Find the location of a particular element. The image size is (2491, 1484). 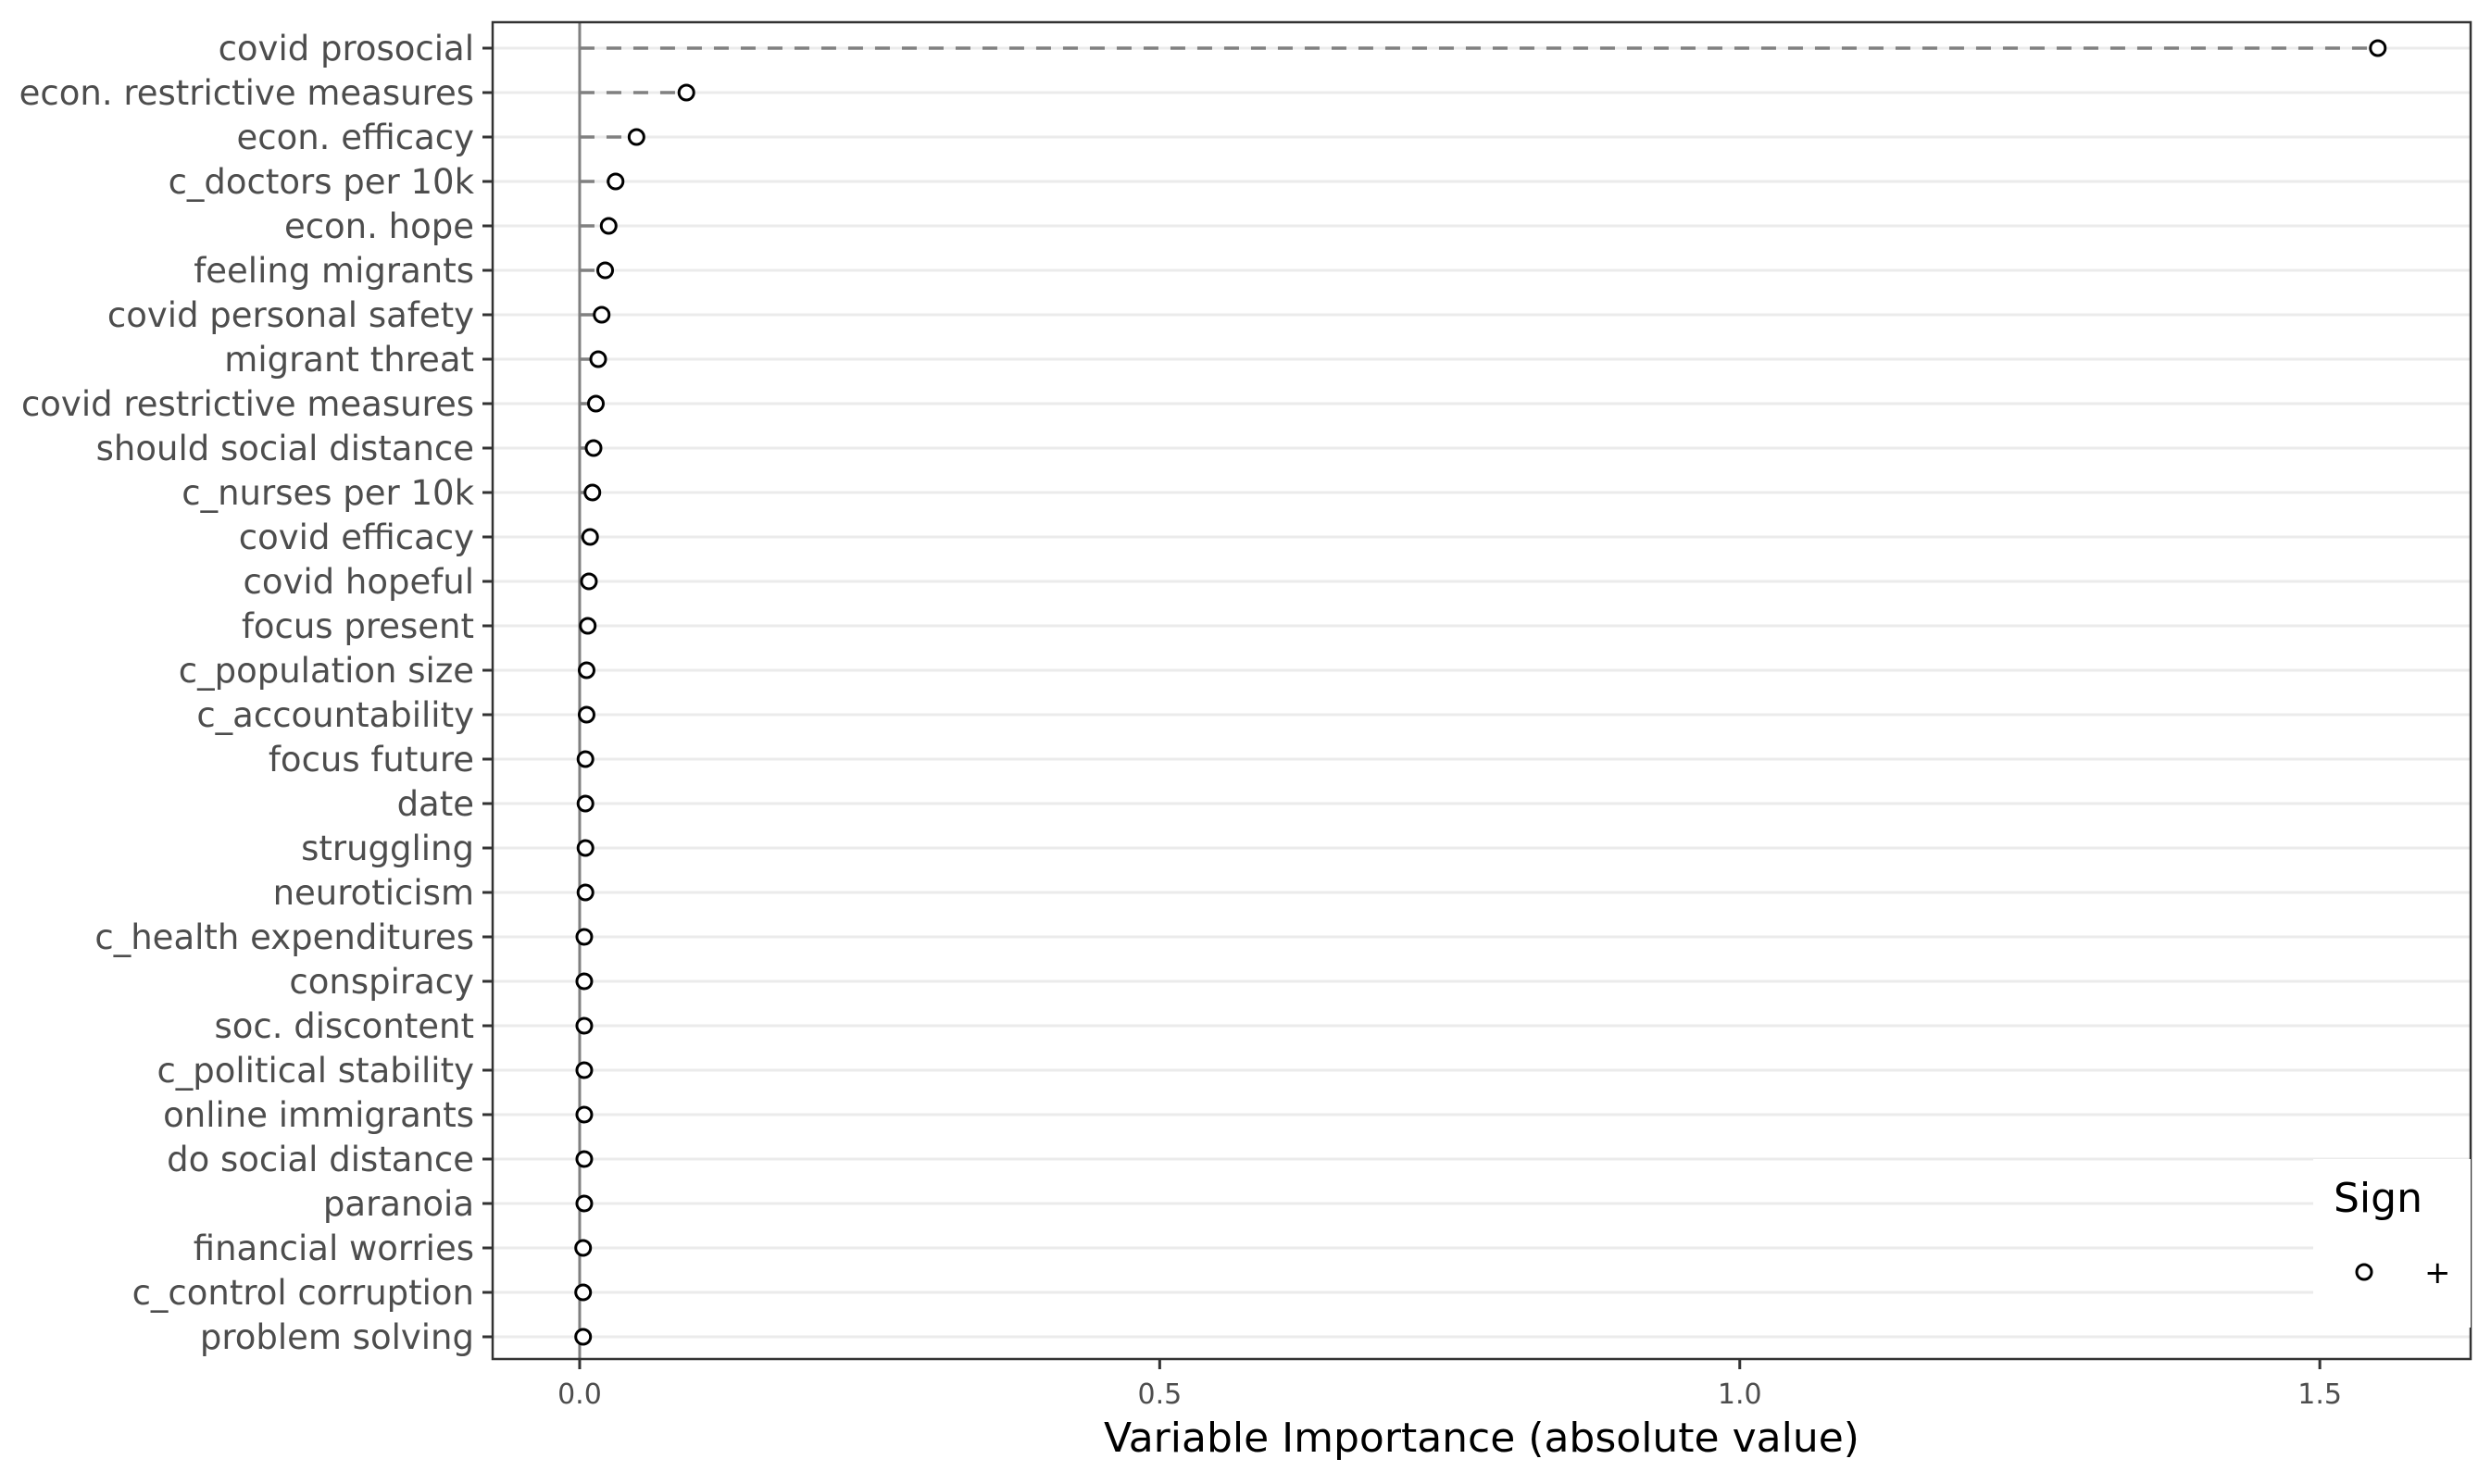

y-tick-label: focus present is located at coordinates (358, 626).